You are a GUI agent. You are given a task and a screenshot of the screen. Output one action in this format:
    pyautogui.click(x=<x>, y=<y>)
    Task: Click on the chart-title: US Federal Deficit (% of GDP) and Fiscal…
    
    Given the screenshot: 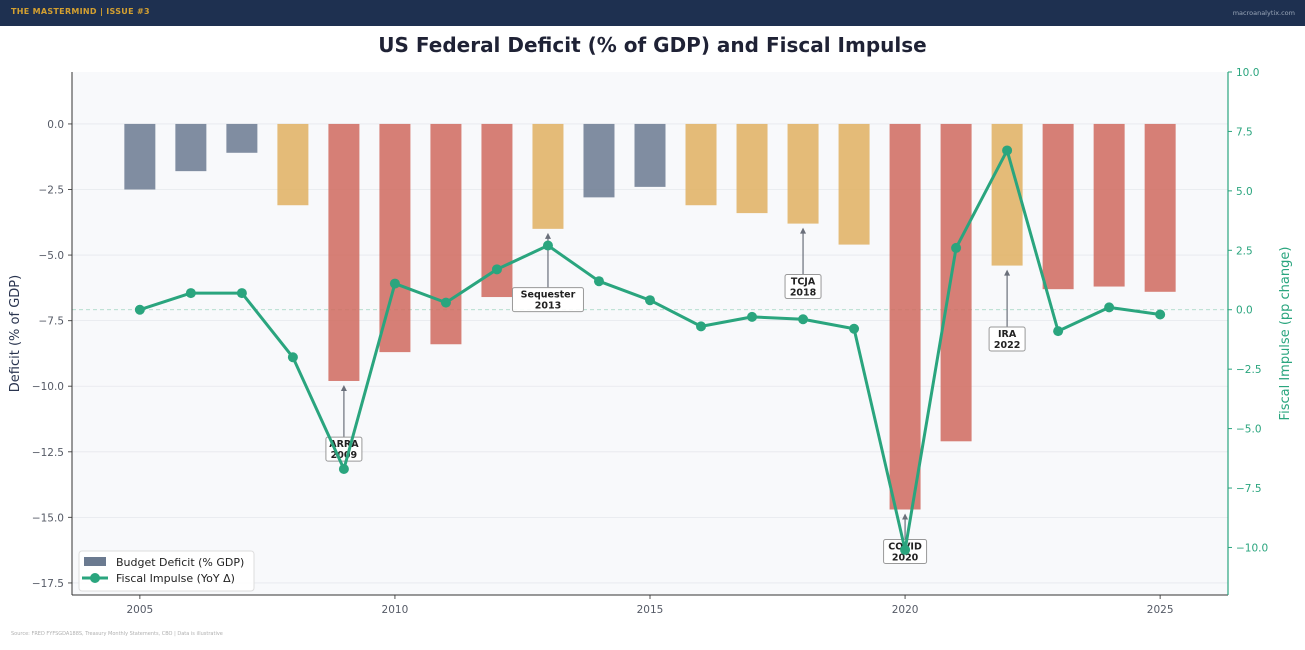 What is the action you would take?
    pyautogui.click(x=652, y=45)
    